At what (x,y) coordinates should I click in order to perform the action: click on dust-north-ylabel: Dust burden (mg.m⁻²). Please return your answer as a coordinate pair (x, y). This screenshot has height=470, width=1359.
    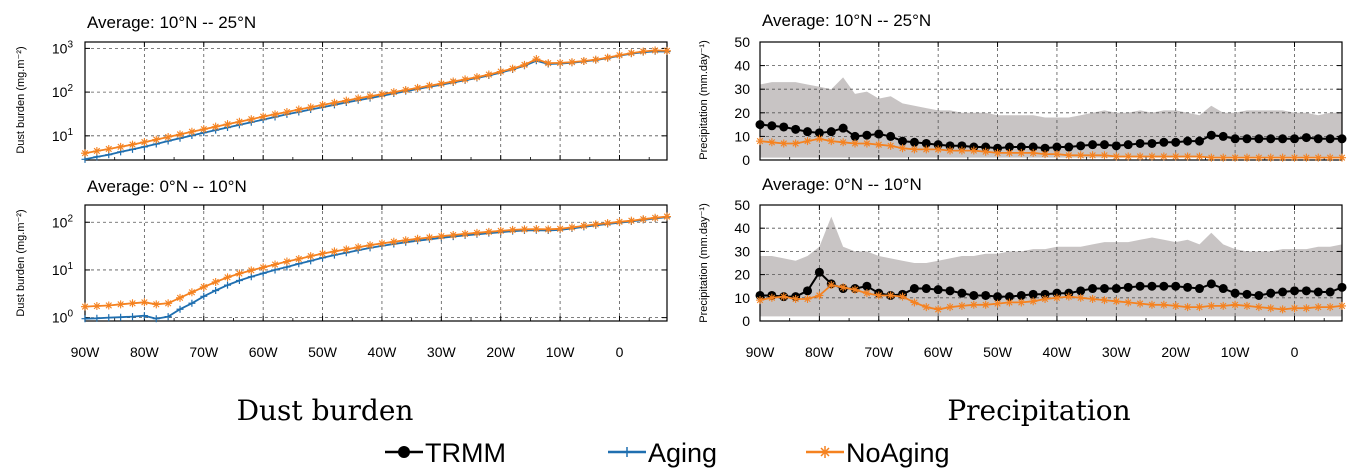
    Looking at the image, I should click on (21, 99).